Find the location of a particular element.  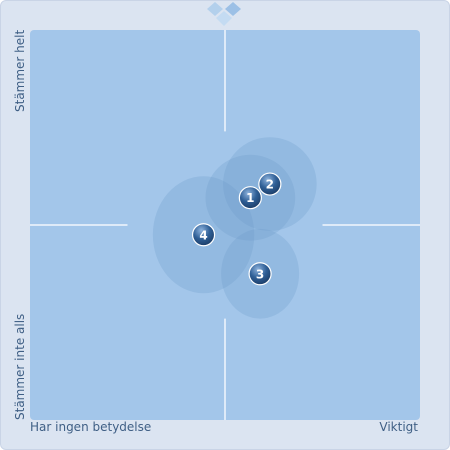

x-axis-label-right: Viktigt is located at coordinates (398, 427).